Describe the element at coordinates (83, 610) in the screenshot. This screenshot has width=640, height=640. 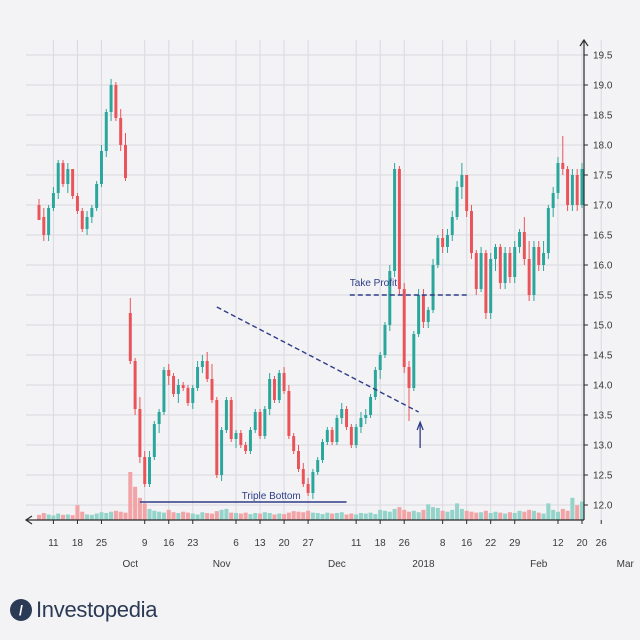
I see `investopedia-brand: / Investopedia` at that location.